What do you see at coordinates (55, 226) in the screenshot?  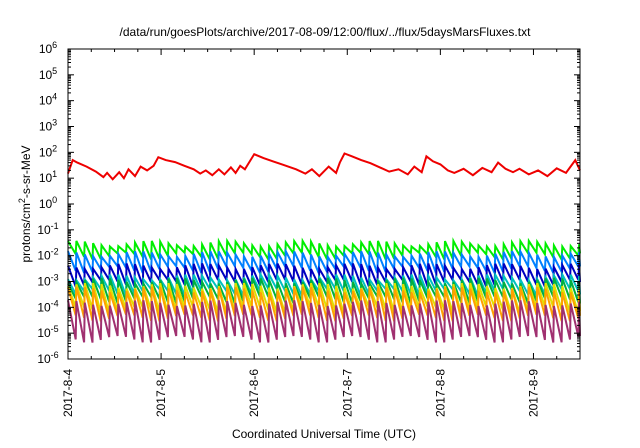 I see `y-tick-exponent: -1` at bounding box center [55, 226].